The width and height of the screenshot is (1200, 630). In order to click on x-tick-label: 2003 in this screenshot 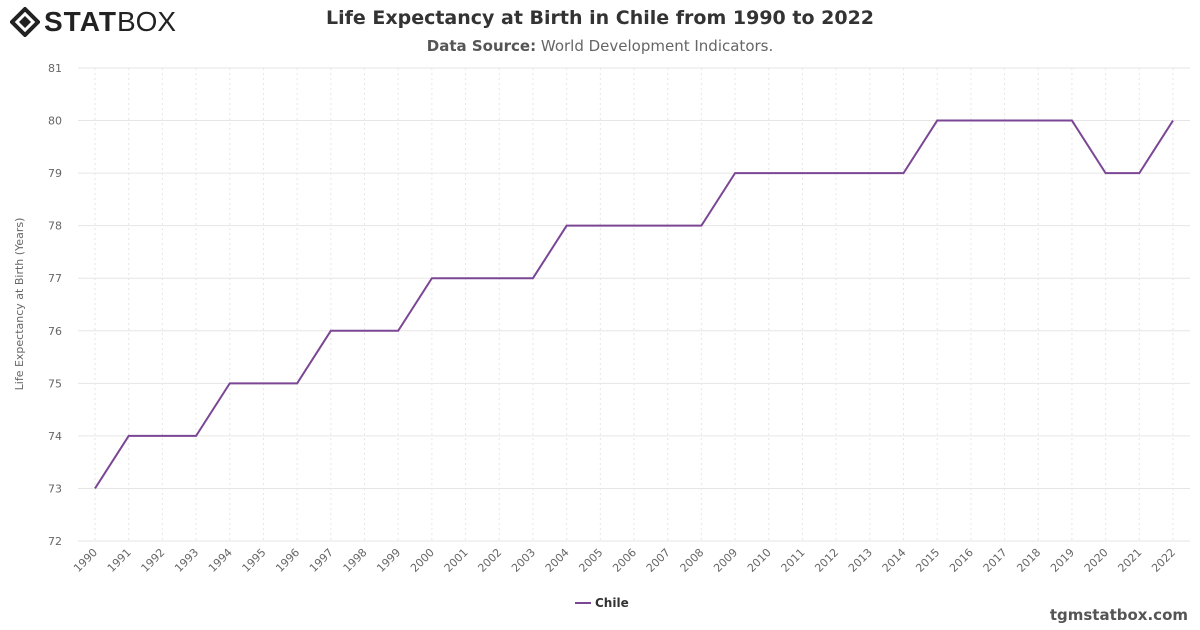, I will do `click(523, 560)`.